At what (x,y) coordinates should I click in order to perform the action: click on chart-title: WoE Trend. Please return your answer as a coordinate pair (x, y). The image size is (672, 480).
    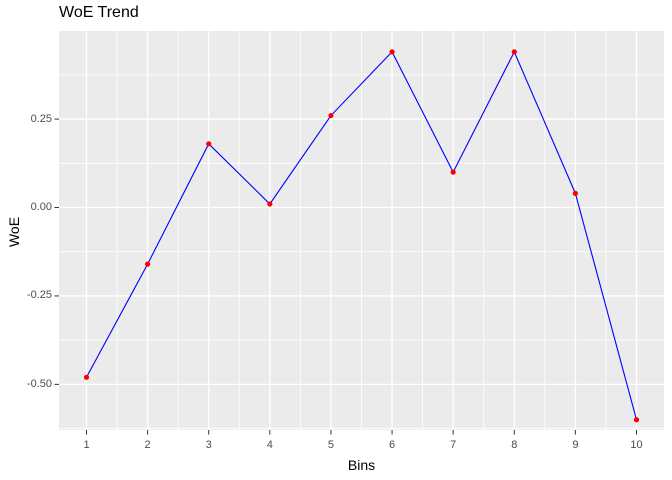
    Looking at the image, I should click on (99, 12).